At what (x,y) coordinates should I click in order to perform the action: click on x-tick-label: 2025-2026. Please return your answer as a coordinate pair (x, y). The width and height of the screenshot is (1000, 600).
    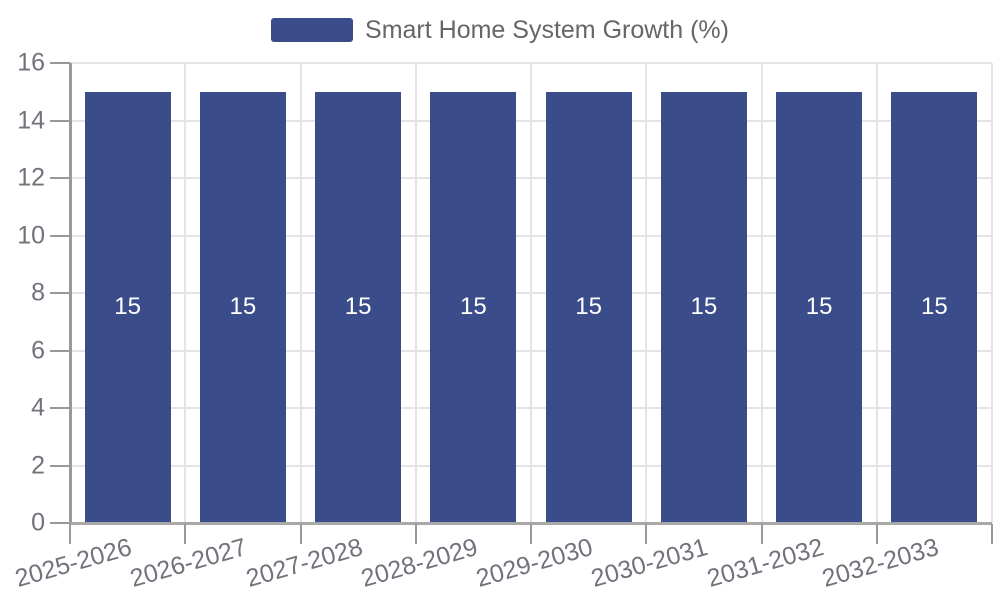
    Looking at the image, I should click on (73, 563).